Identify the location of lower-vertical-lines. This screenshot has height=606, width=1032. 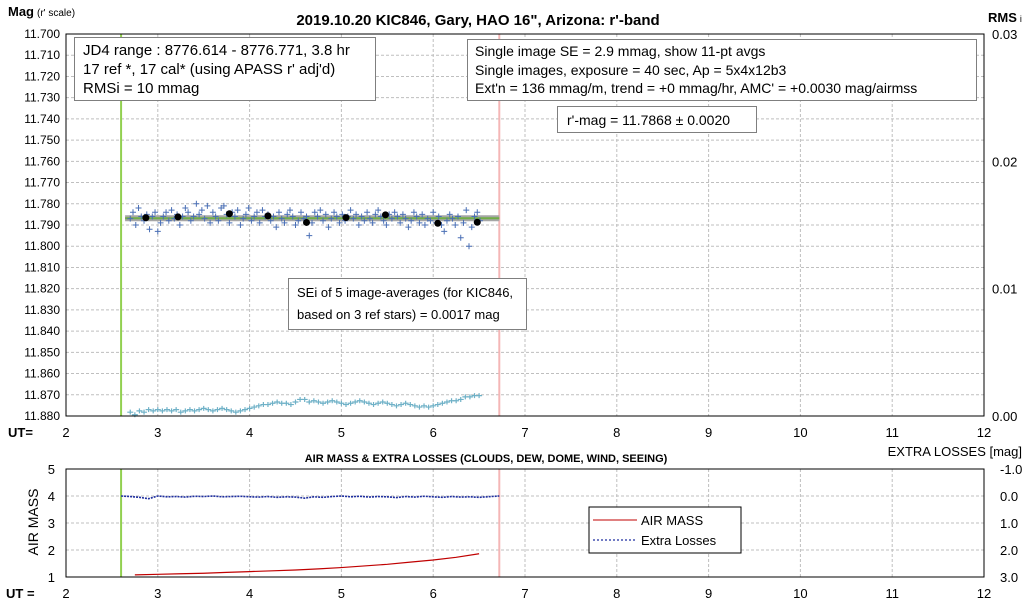
(310, 523).